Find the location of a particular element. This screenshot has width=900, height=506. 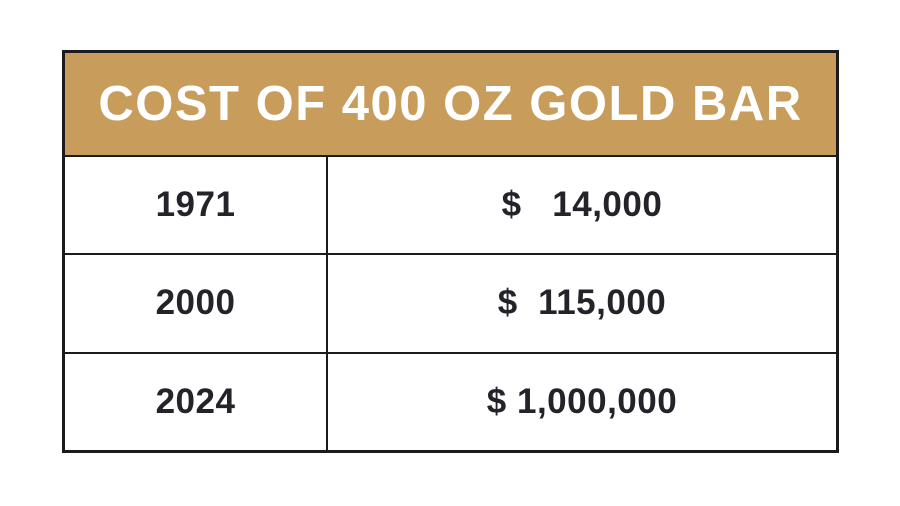

table-title: COST OF 400 OZ GOLD BAR is located at coordinates (450, 104).